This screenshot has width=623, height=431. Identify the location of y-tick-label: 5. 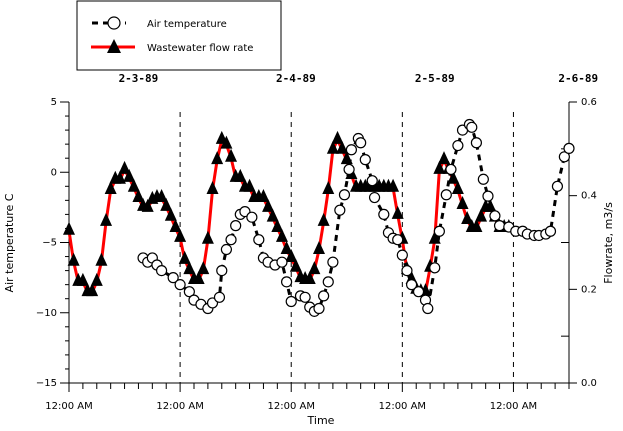
(54, 102).